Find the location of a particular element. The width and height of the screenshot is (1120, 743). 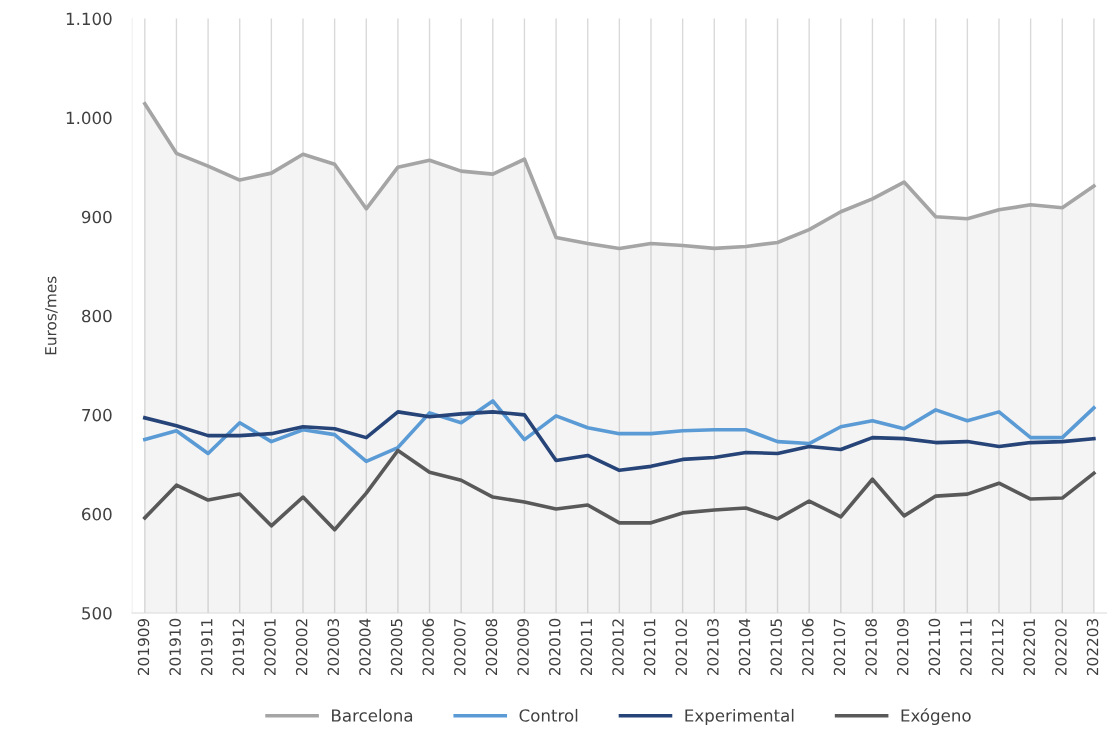

x-tick-label: 201910 is located at coordinates (175, 647).